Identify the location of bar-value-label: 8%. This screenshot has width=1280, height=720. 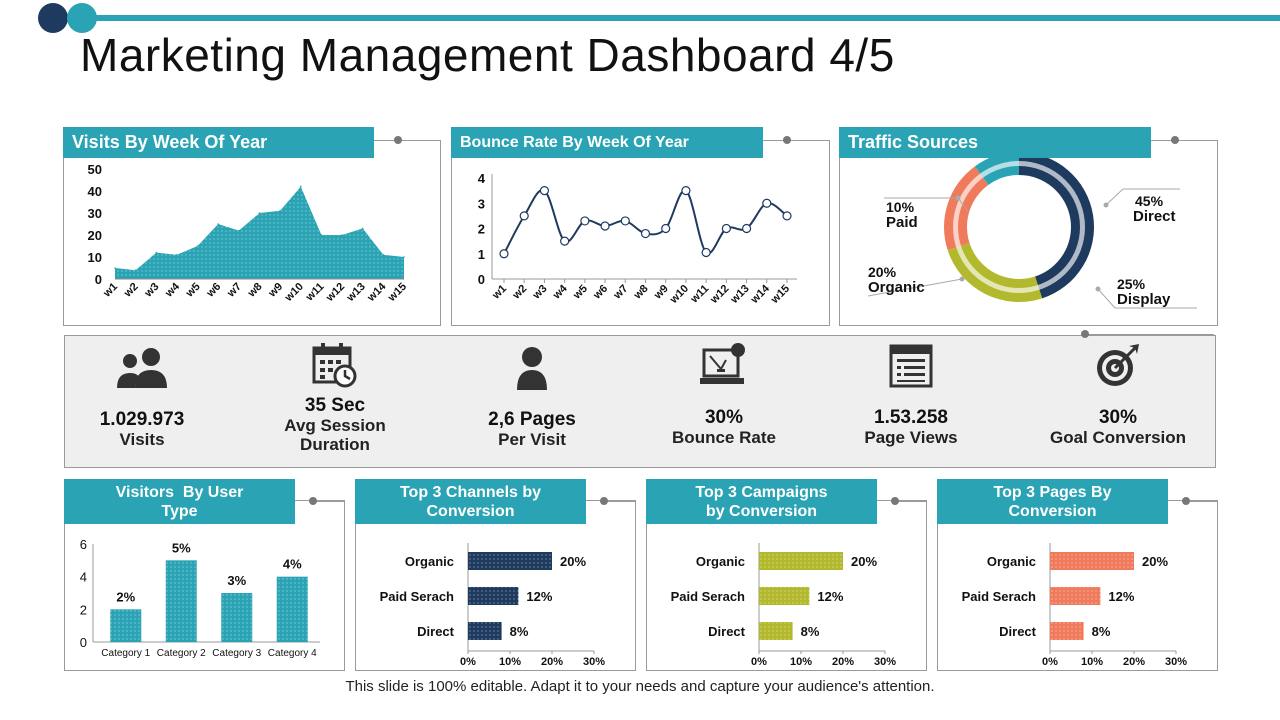
(810, 631).